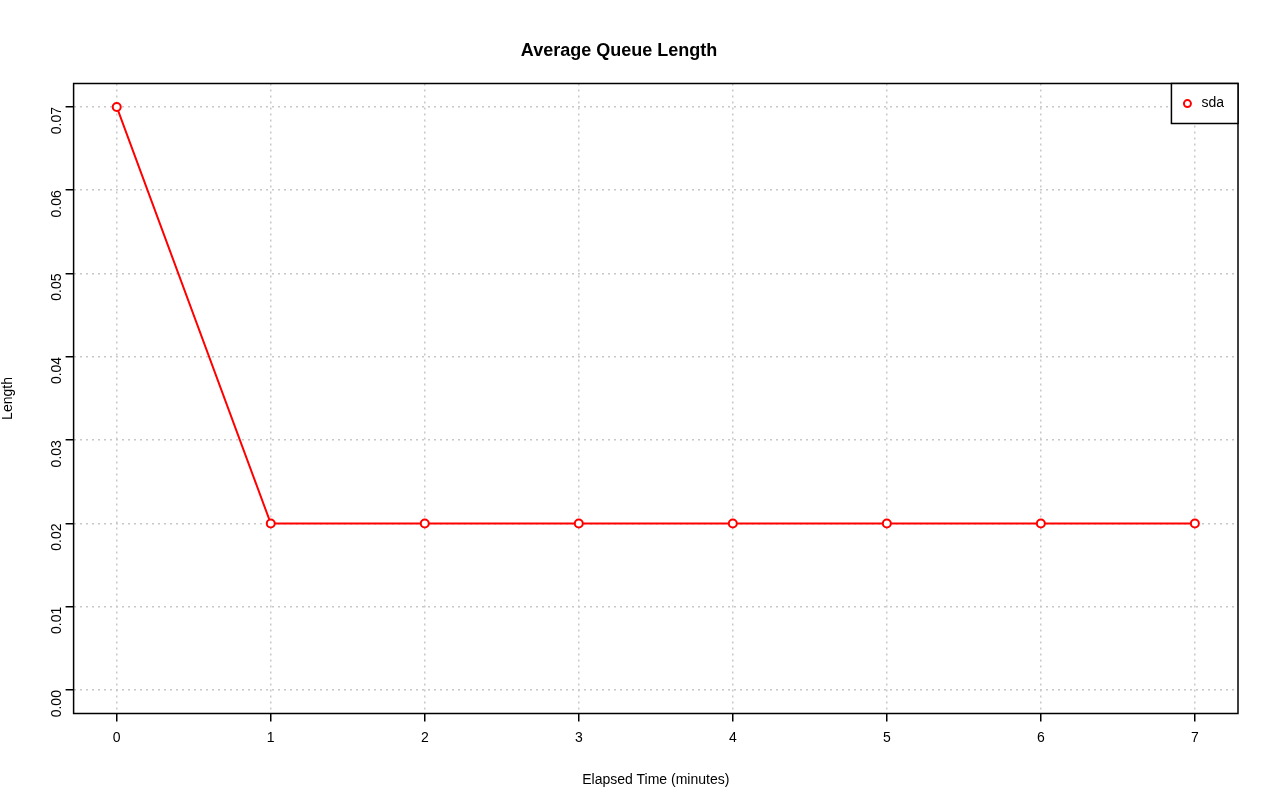 The width and height of the screenshot is (1280, 801). I want to click on legend-label: sda, so click(1213, 102).